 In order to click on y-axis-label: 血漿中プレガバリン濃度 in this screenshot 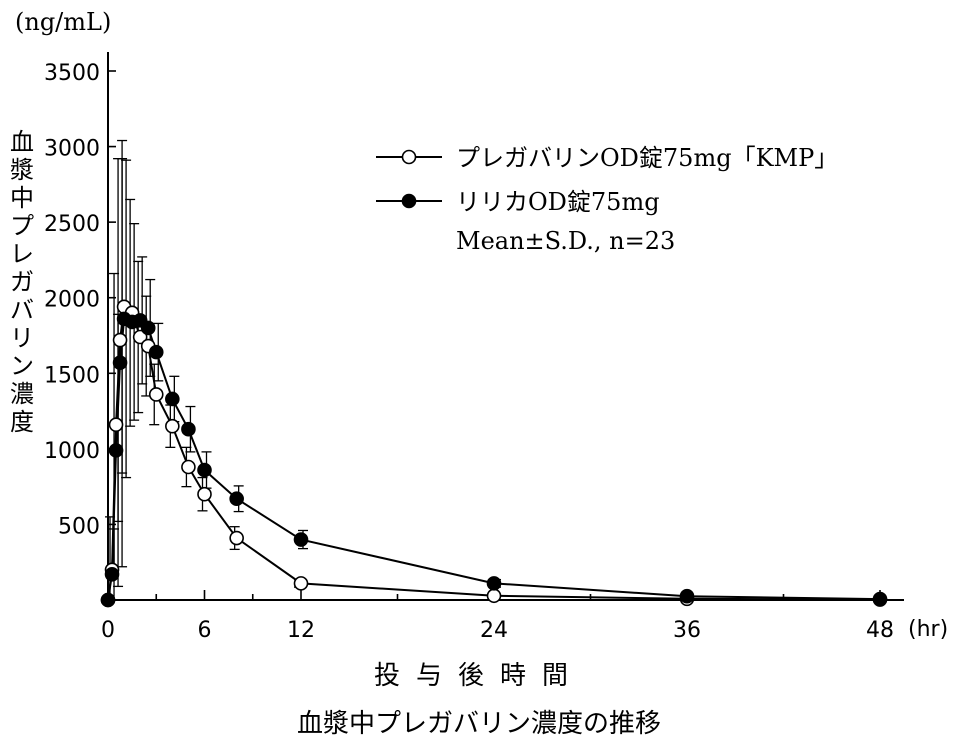, I will do `click(22, 282)`.